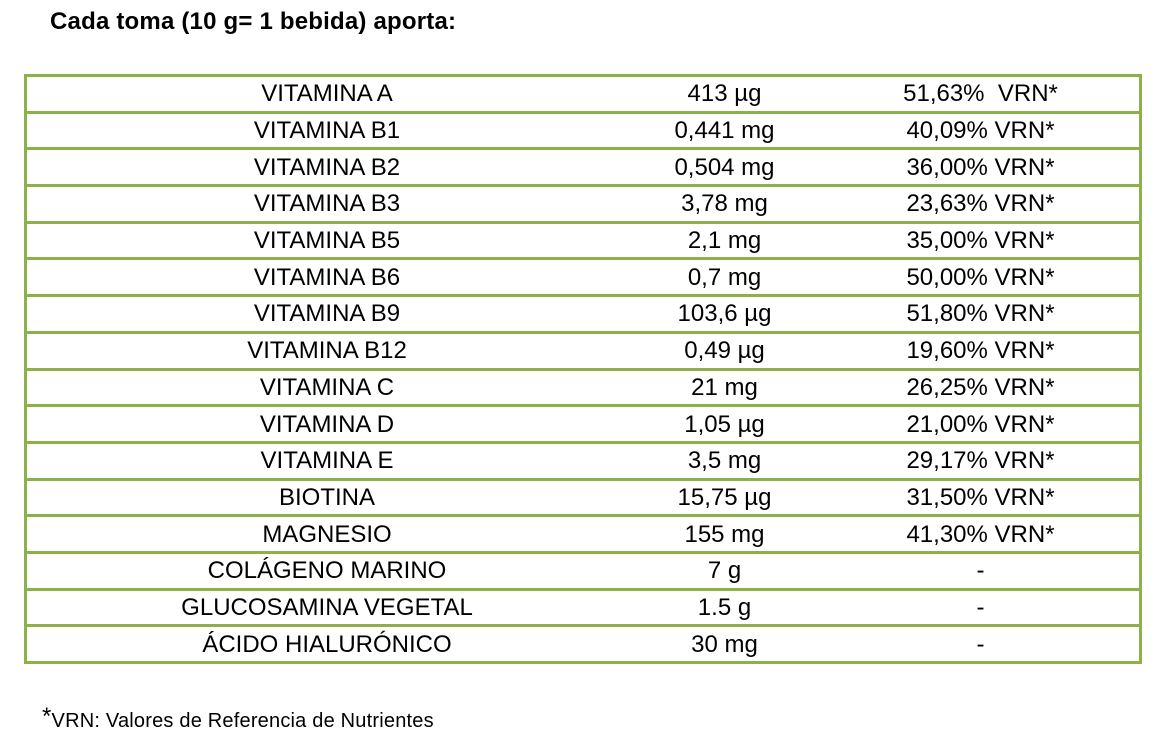  I want to click on amount-cell: 0,504 mg, so click(724, 166).